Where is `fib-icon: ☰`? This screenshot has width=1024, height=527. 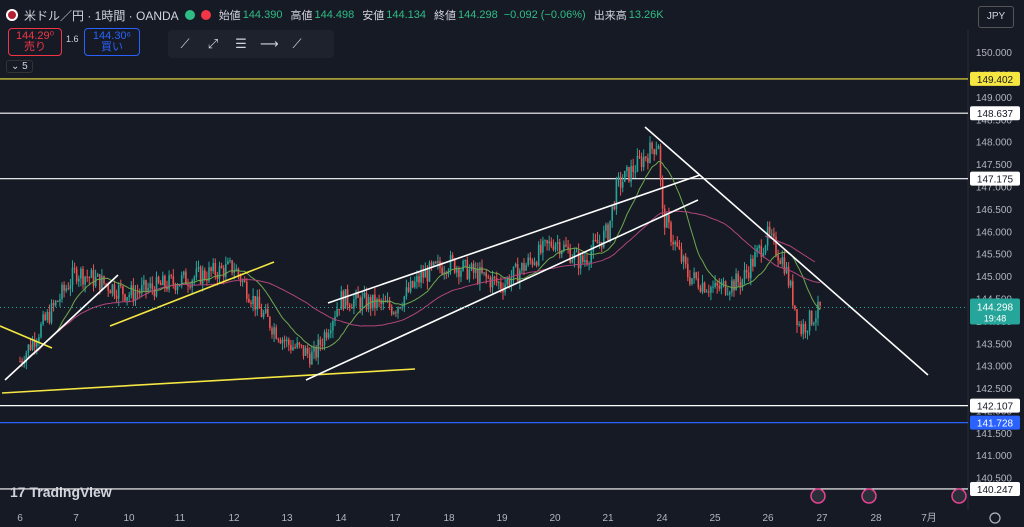
fib-icon: ☰ is located at coordinates (241, 43).